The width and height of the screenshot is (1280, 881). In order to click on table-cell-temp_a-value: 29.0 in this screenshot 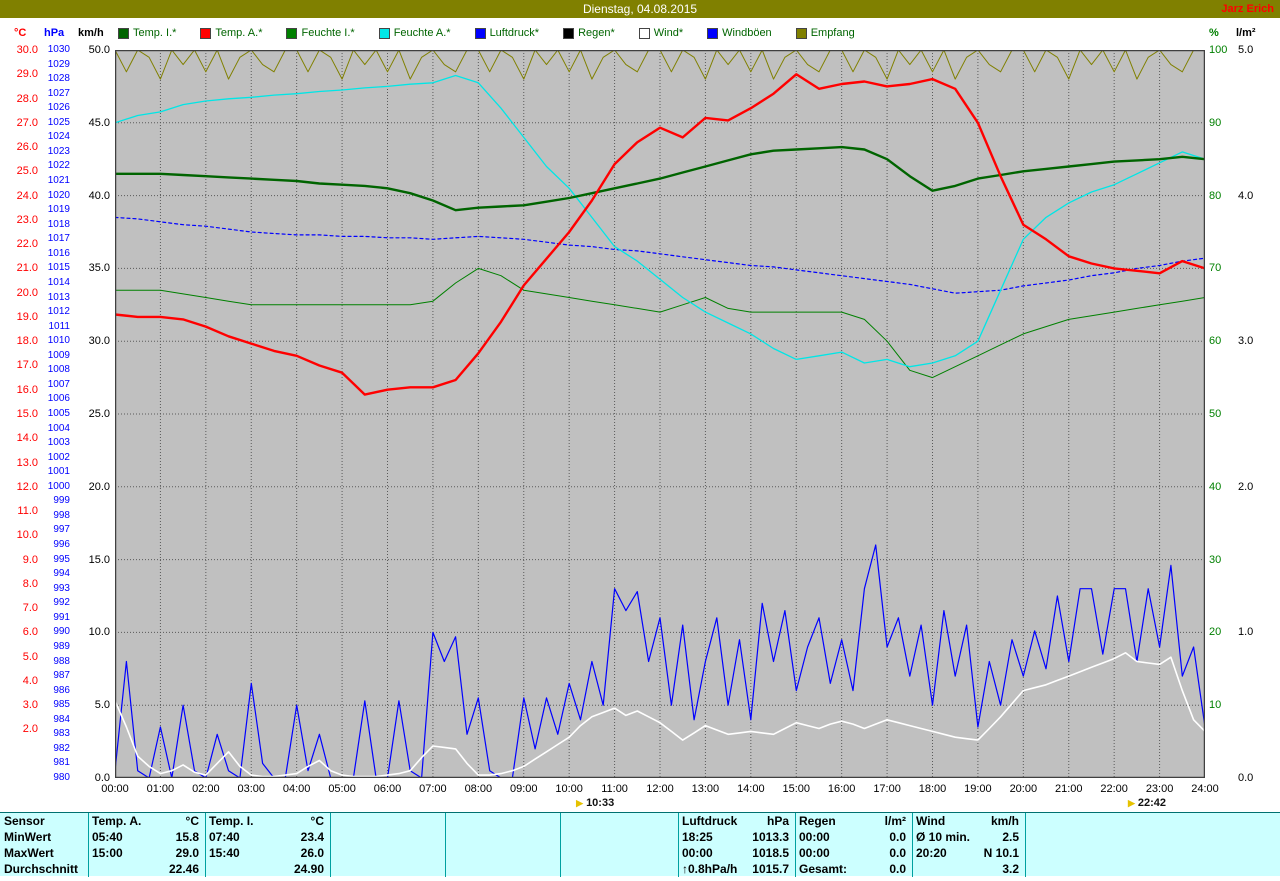, I will do `click(187, 853)`.